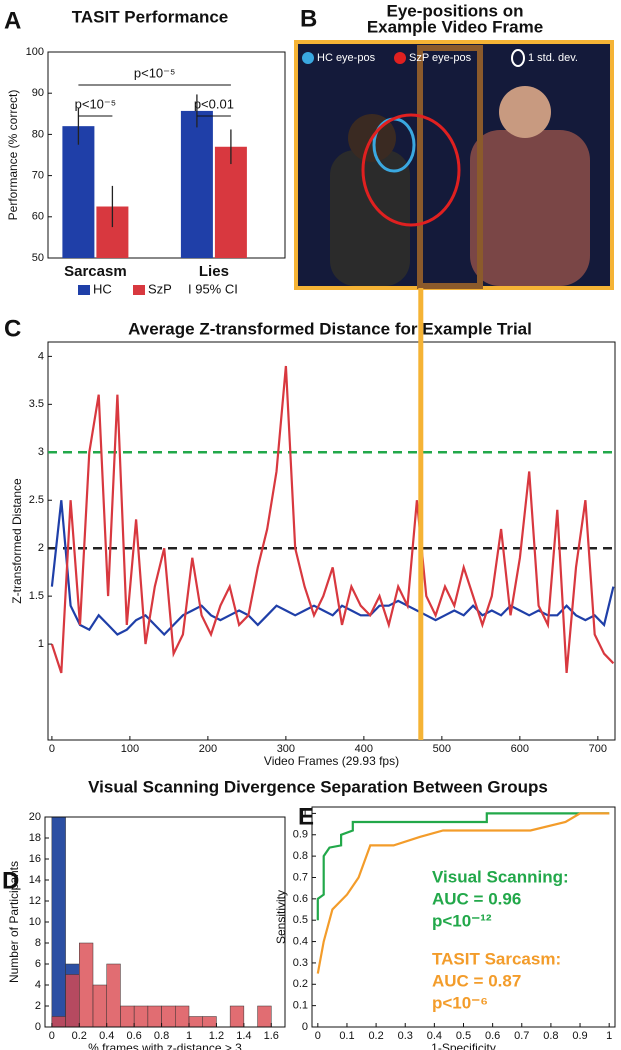  I want to click on x-axis-label: 1-Specificity, so click(463, 1045).